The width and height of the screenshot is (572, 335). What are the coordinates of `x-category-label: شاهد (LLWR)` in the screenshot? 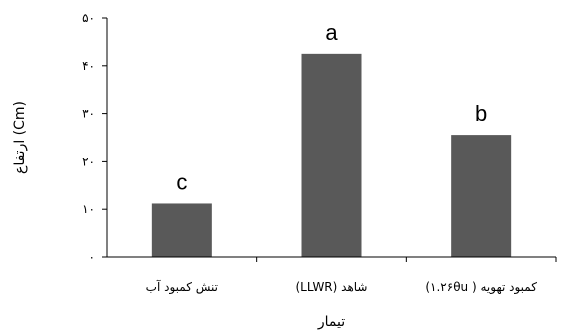 It's located at (331, 287).